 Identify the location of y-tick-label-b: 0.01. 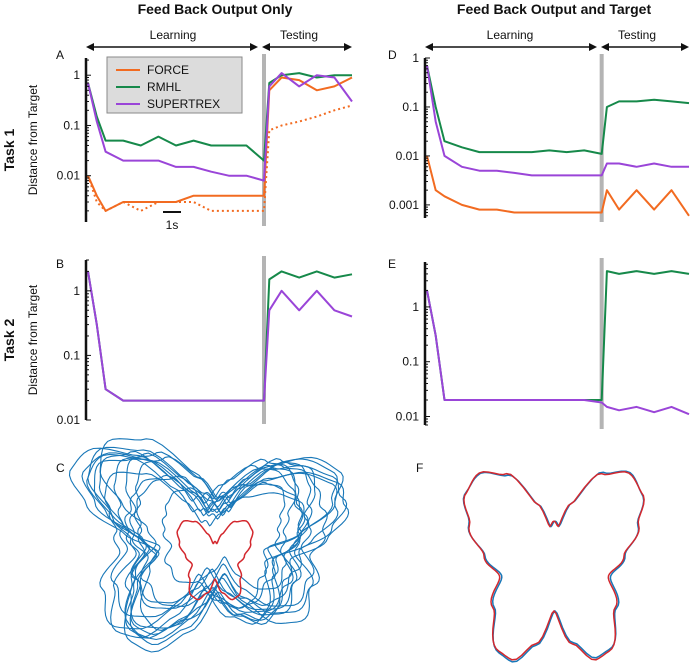
(69, 420).